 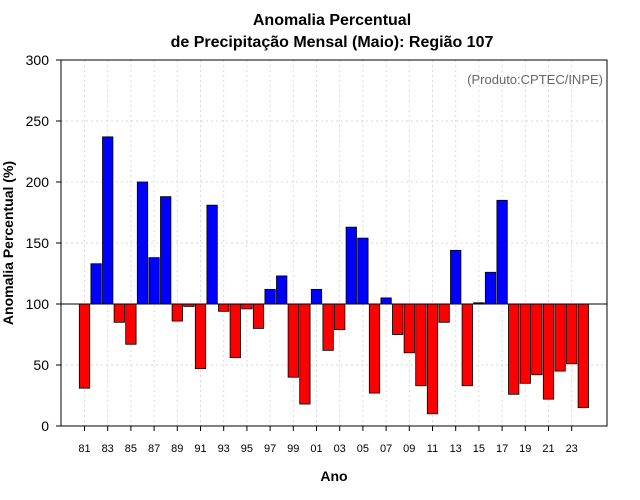 What do you see at coordinates (270, 449) in the screenshot?
I see `x-tick-label-97: 97` at bounding box center [270, 449].